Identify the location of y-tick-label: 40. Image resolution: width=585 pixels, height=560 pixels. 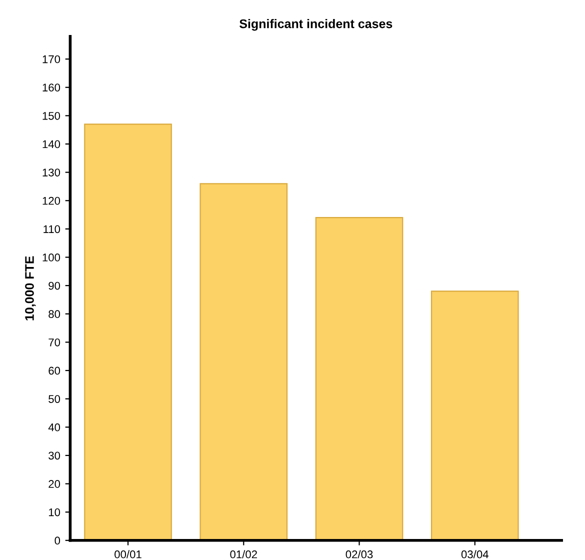
(54, 427).